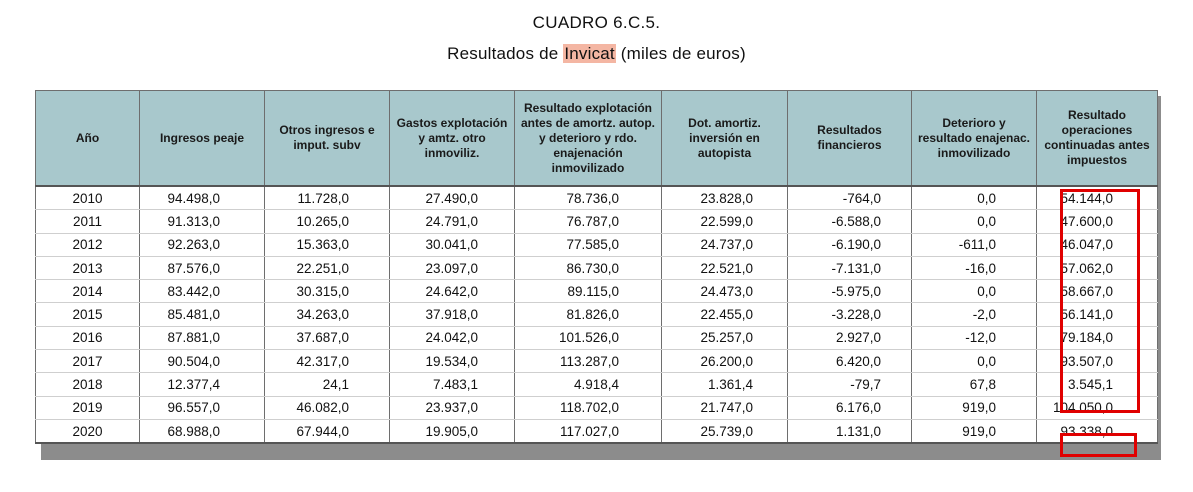 This screenshot has height=492, width=1193. Describe the element at coordinates (202, 432) in the screenshot. I see `cell-toll-revenue: 68.988,0` at that location.